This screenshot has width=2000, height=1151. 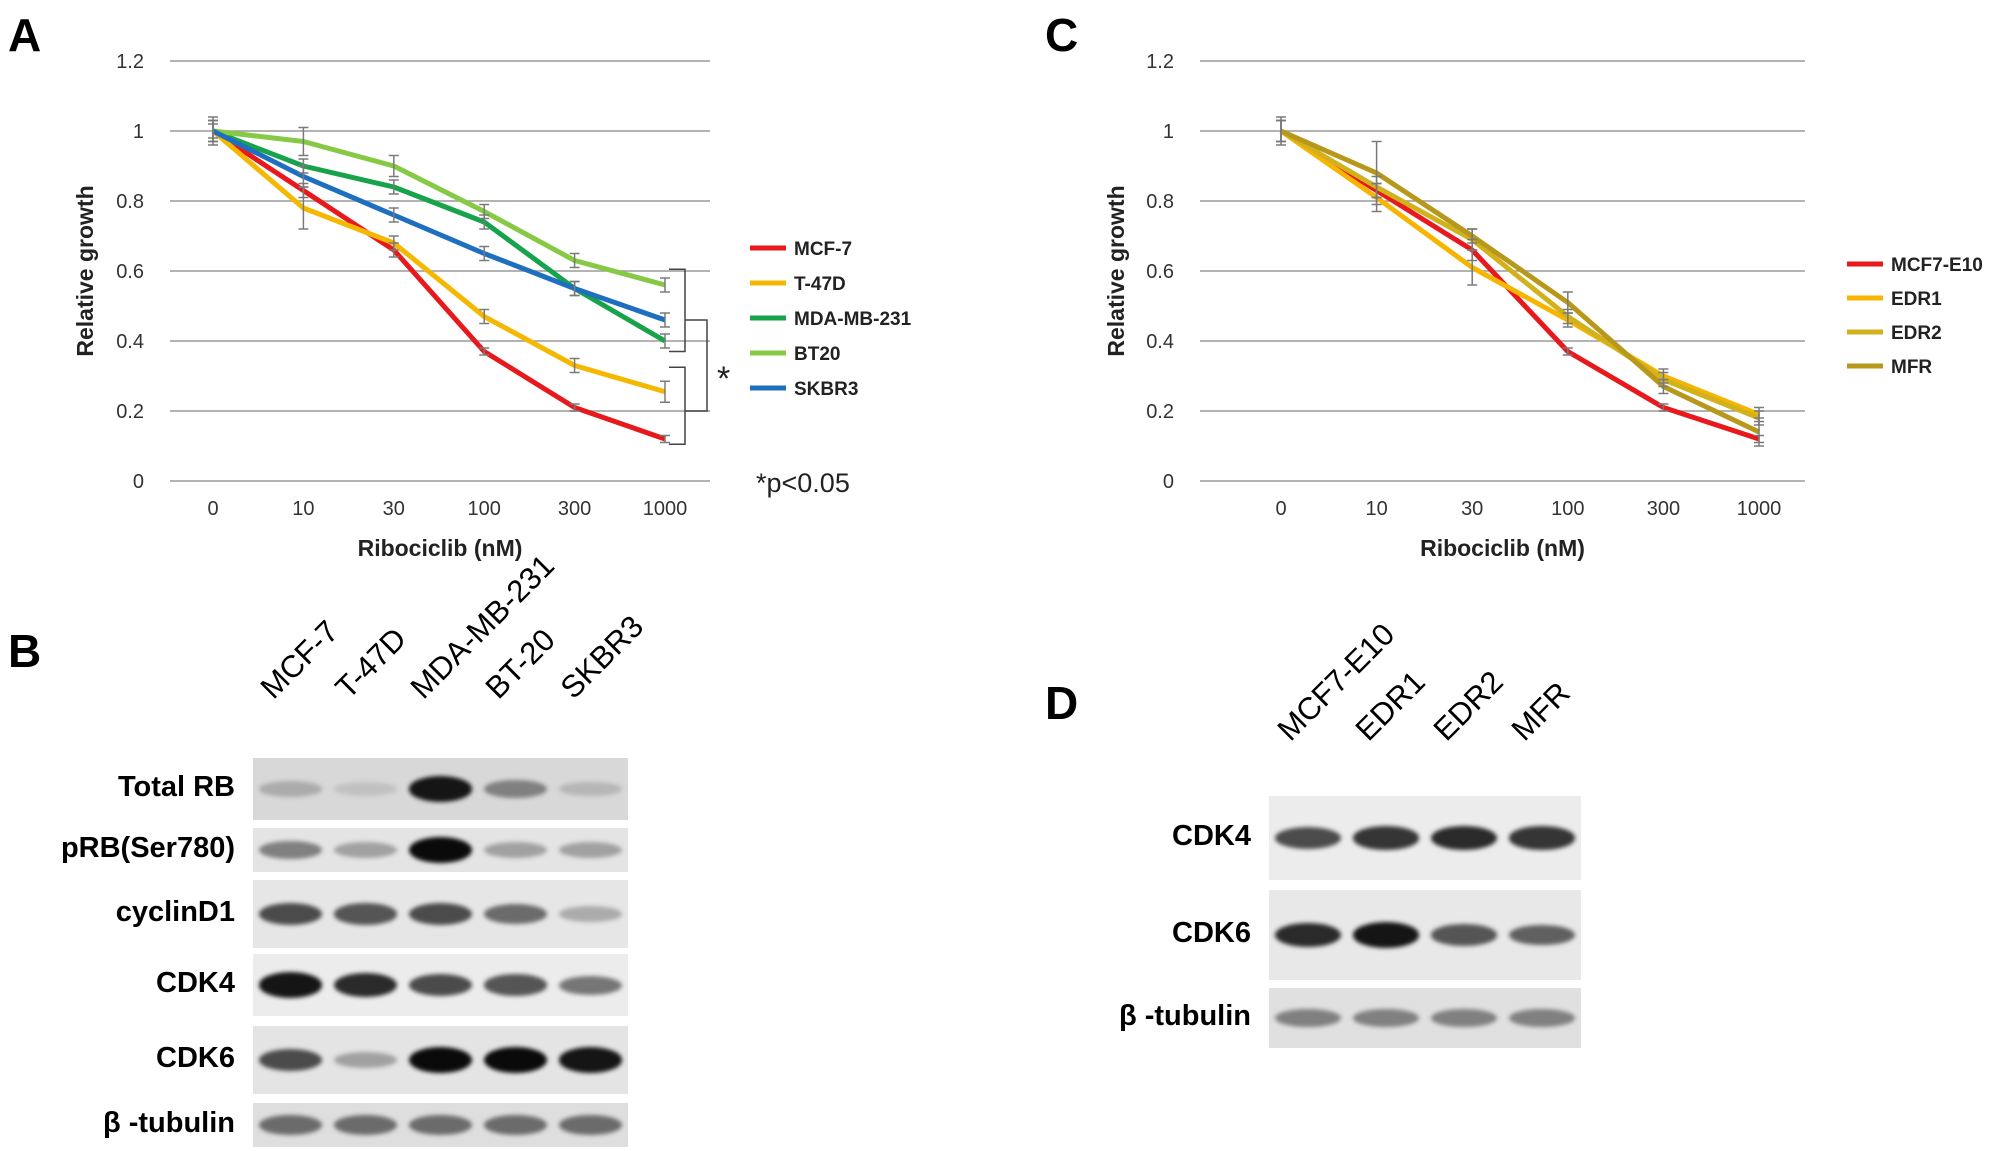 What do you see at coordinates (130, 412) in the screenshot?
I see `y-tick-label: 0.2` at bounding box center [130, 412].